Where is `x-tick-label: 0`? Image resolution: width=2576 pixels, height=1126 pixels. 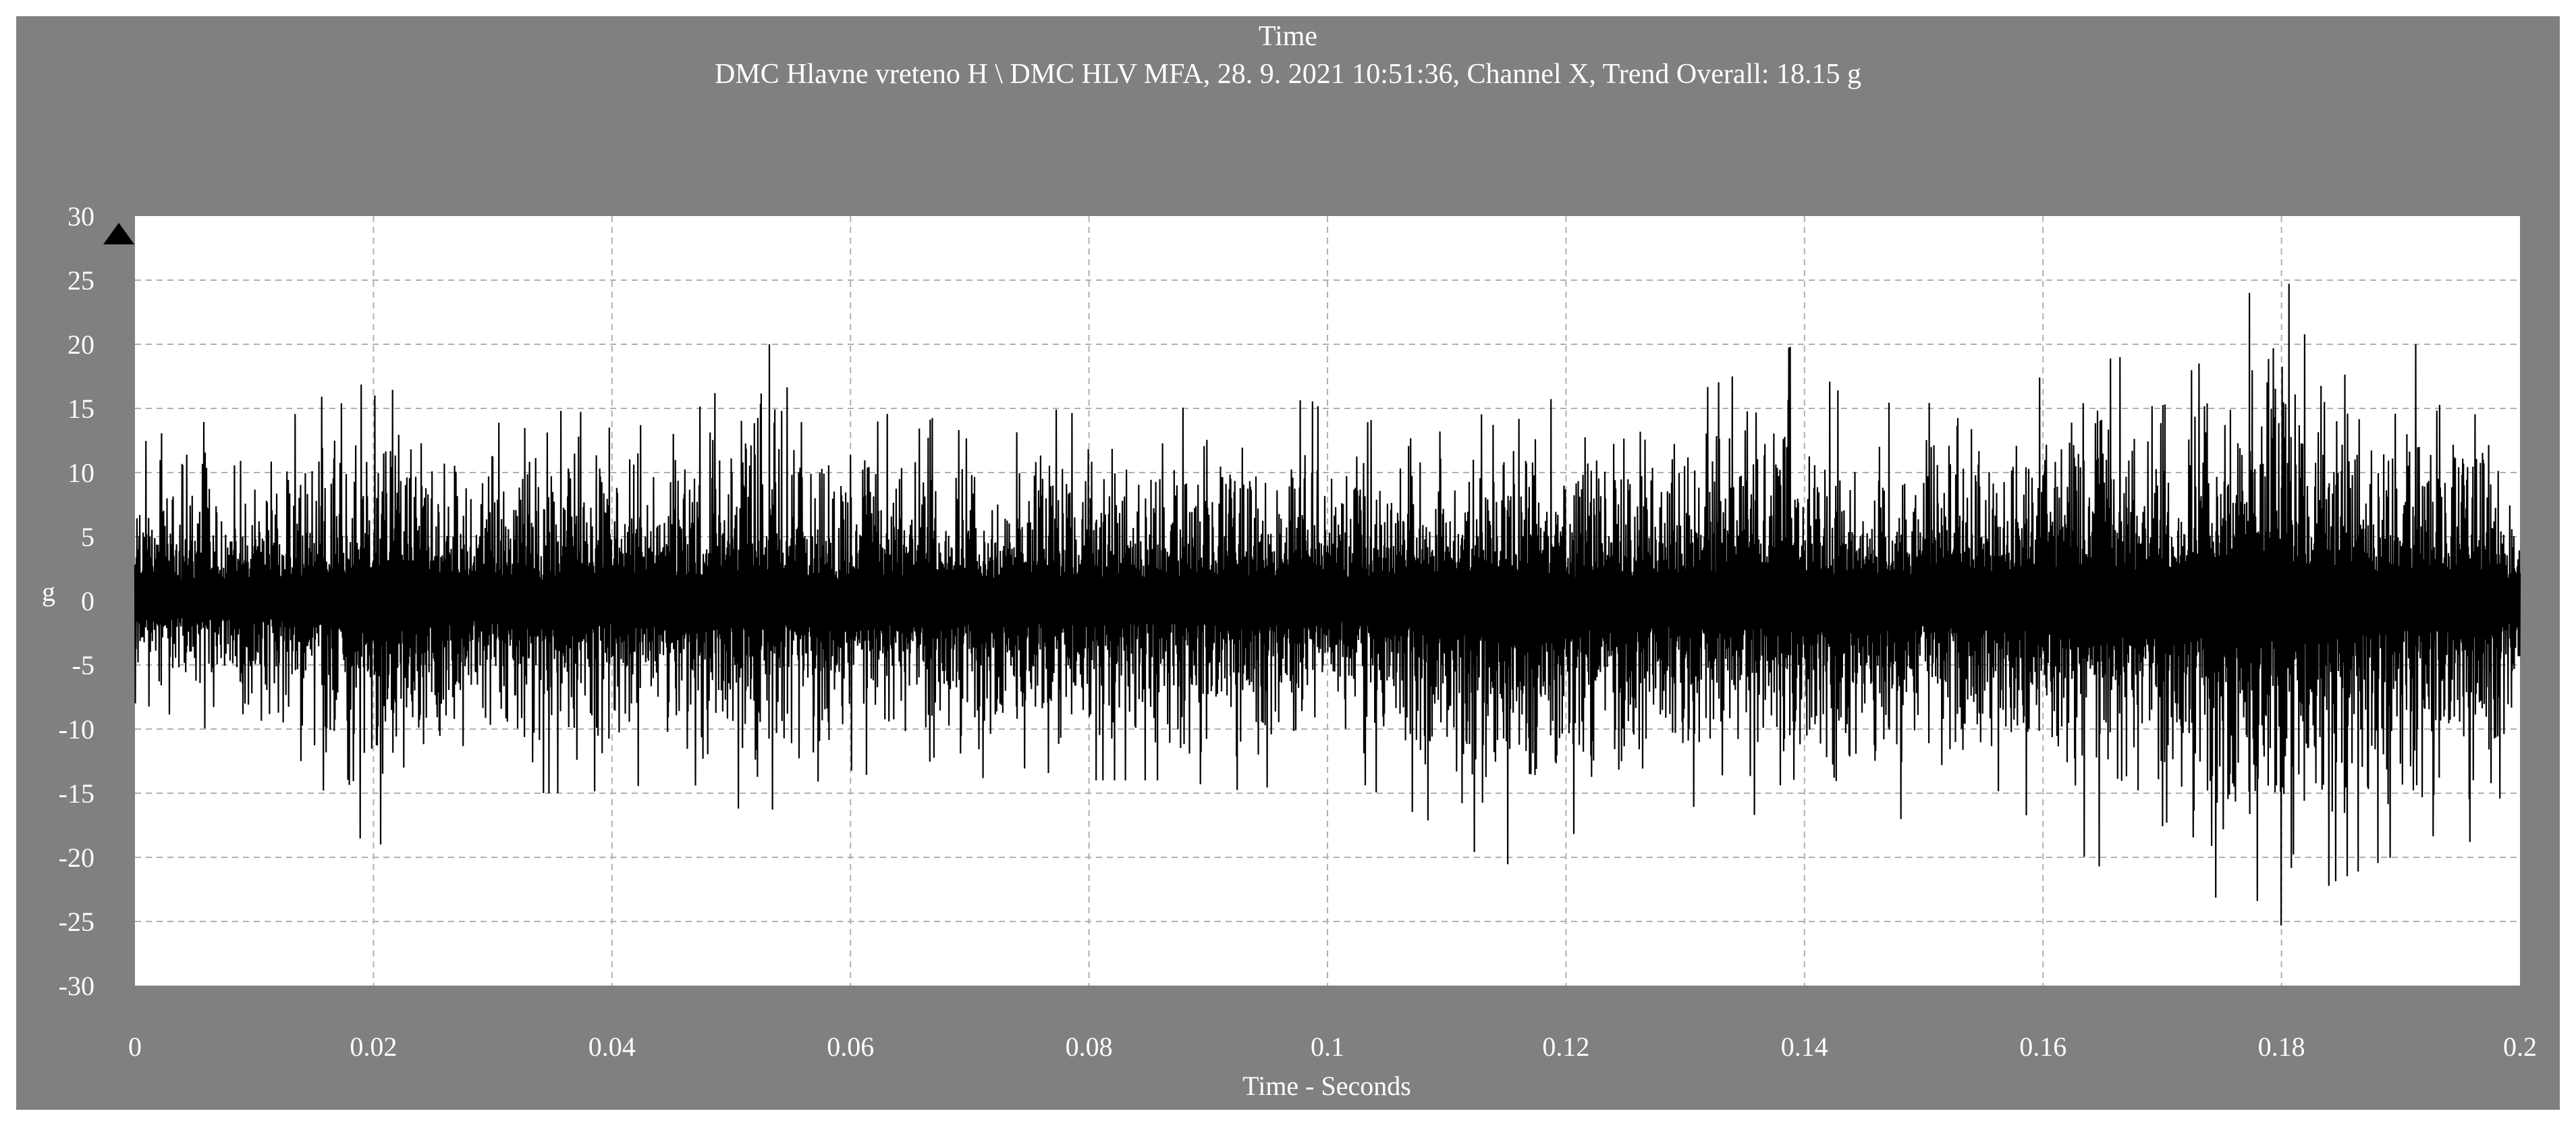 x-tick-label: 0 is located at coordinates (135, 1046).